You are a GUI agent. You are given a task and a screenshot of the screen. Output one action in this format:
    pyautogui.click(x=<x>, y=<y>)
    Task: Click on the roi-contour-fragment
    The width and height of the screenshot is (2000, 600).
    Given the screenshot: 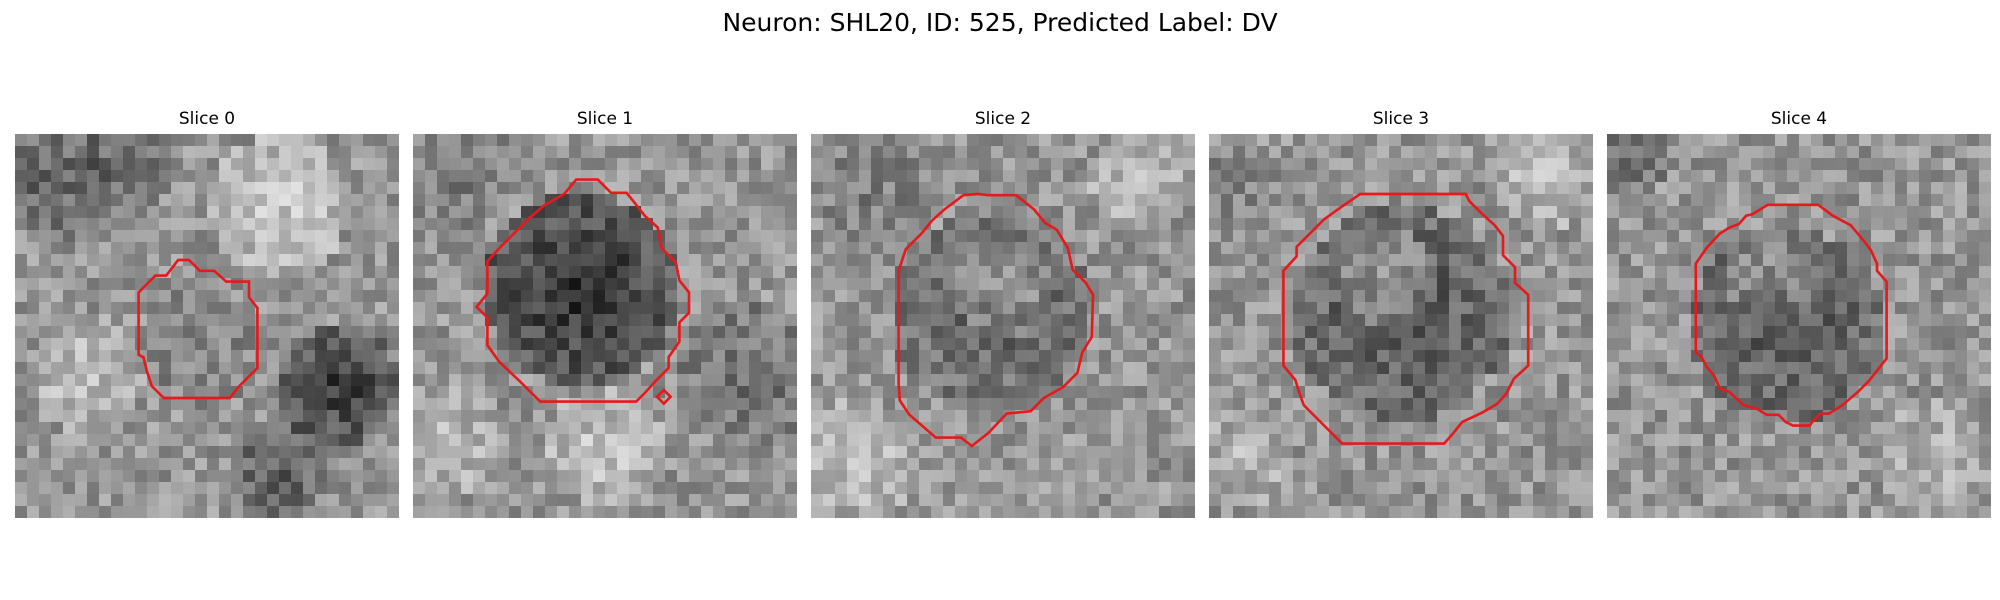 What is the action you would take?
    pyautogui.click(x=664, y=397)
    